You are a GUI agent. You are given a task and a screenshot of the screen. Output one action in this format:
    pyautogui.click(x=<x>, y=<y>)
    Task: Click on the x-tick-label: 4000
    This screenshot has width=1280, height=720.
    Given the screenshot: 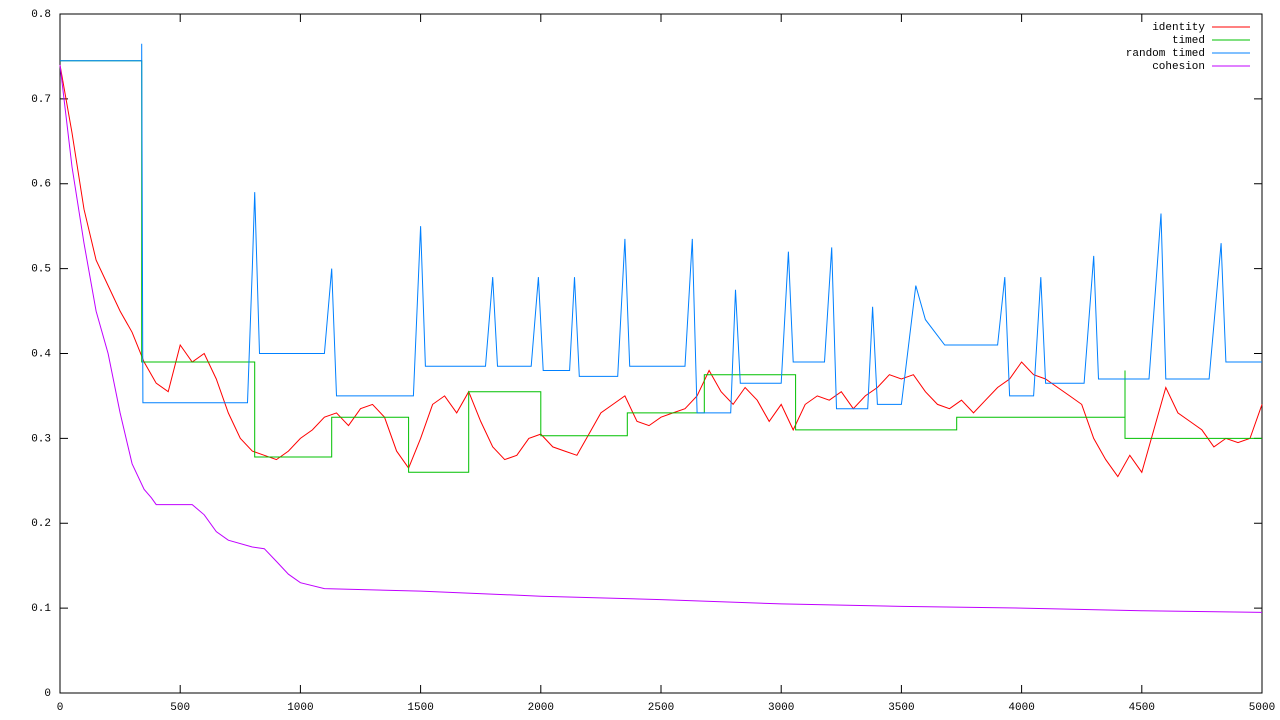 What is the action you would take?
    pyautogui.click(x=1021, y=708)
    